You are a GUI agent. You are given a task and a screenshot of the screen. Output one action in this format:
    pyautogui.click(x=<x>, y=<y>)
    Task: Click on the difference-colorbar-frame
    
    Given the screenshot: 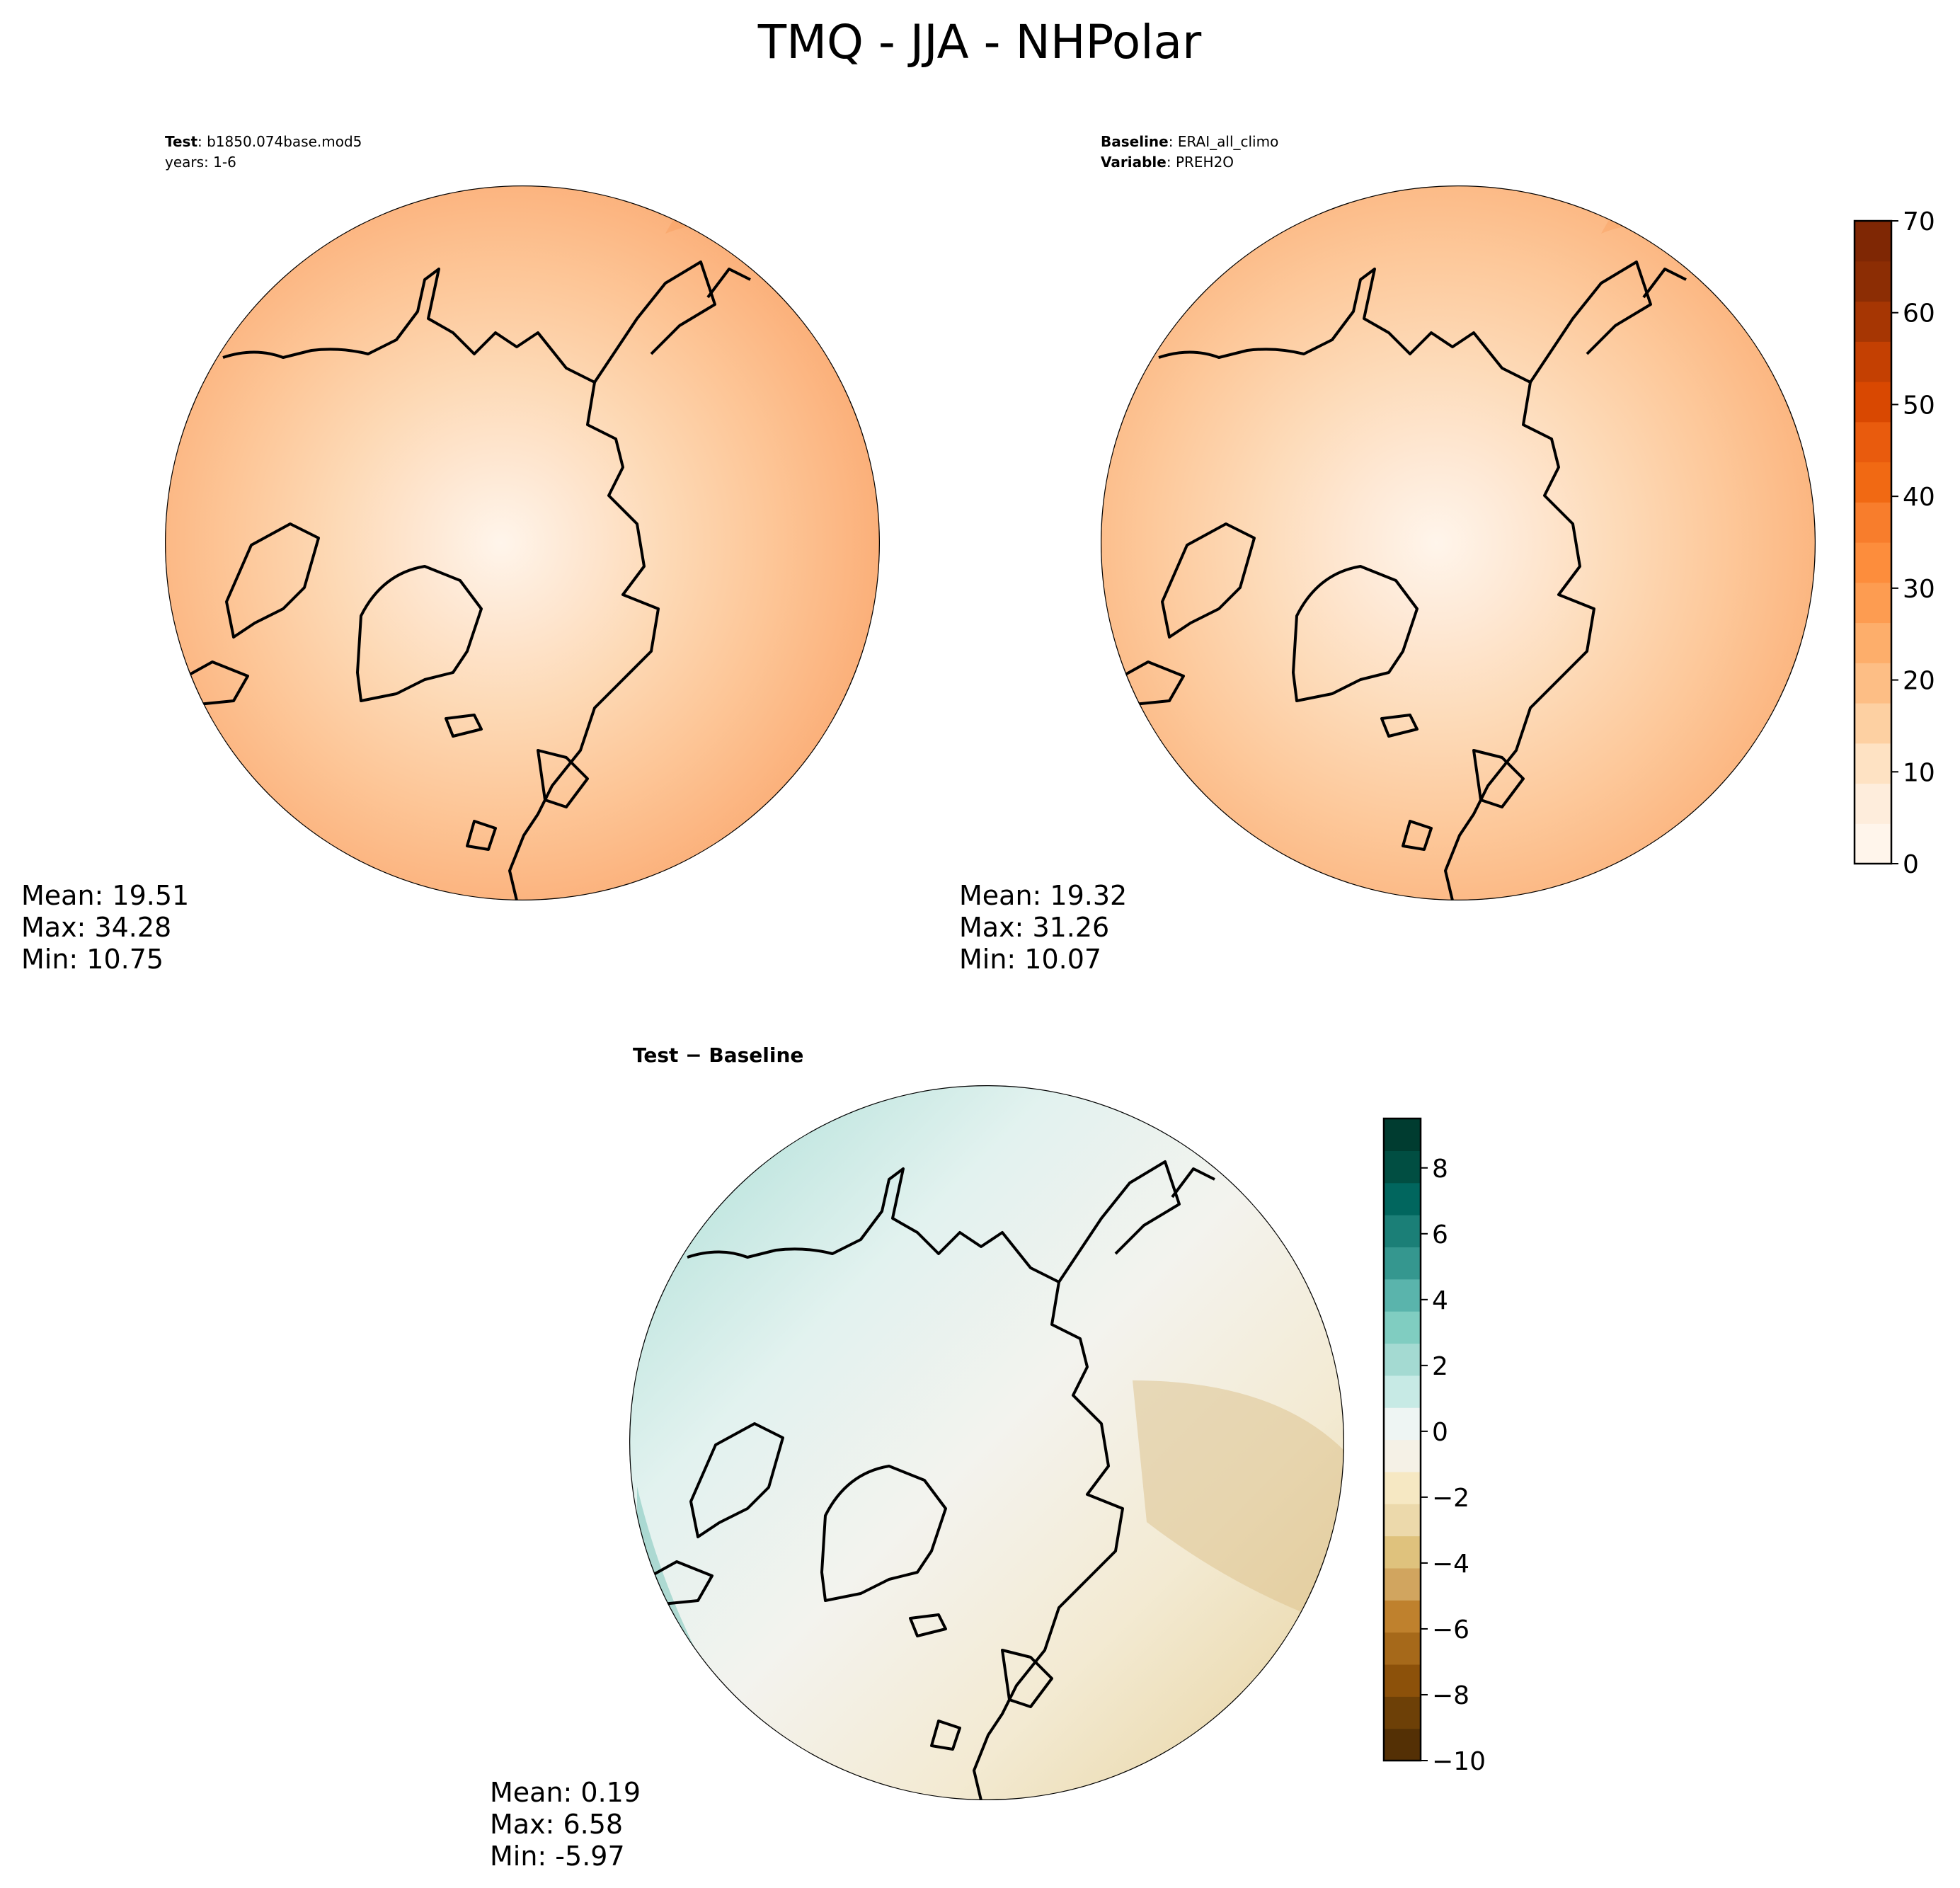 What is the action you would take?
    pyautogui.click(x=1402, y=1440)
    